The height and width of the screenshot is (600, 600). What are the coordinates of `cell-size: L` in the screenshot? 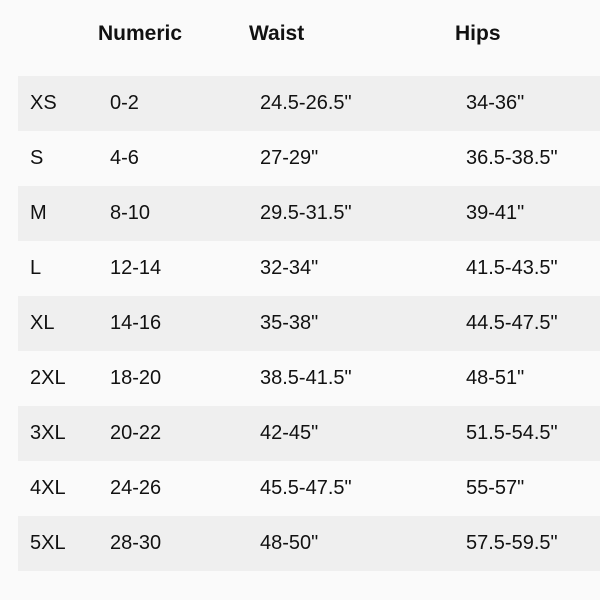 It's located at (36, 268).